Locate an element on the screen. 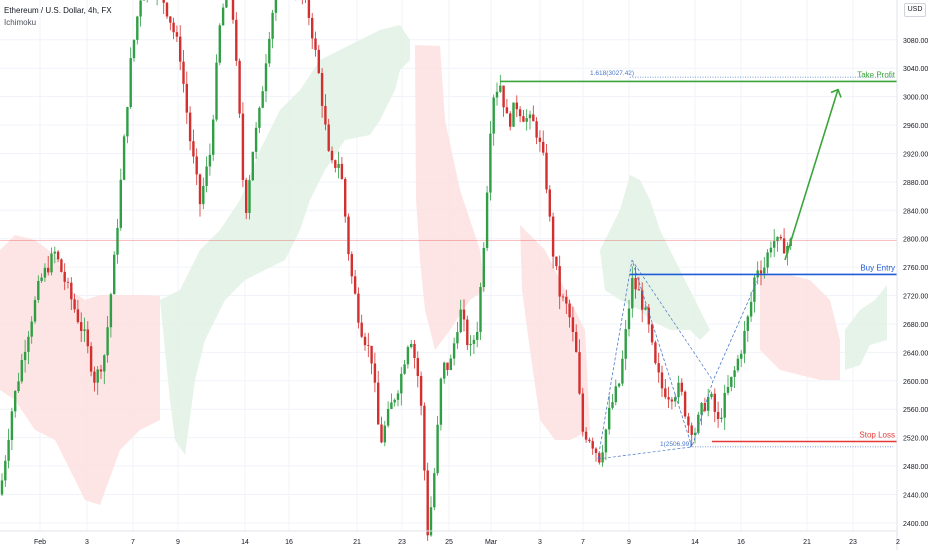 The image size is (932, 550). stop-loss-label: Stop Loss is located at coordinates (877, 434).